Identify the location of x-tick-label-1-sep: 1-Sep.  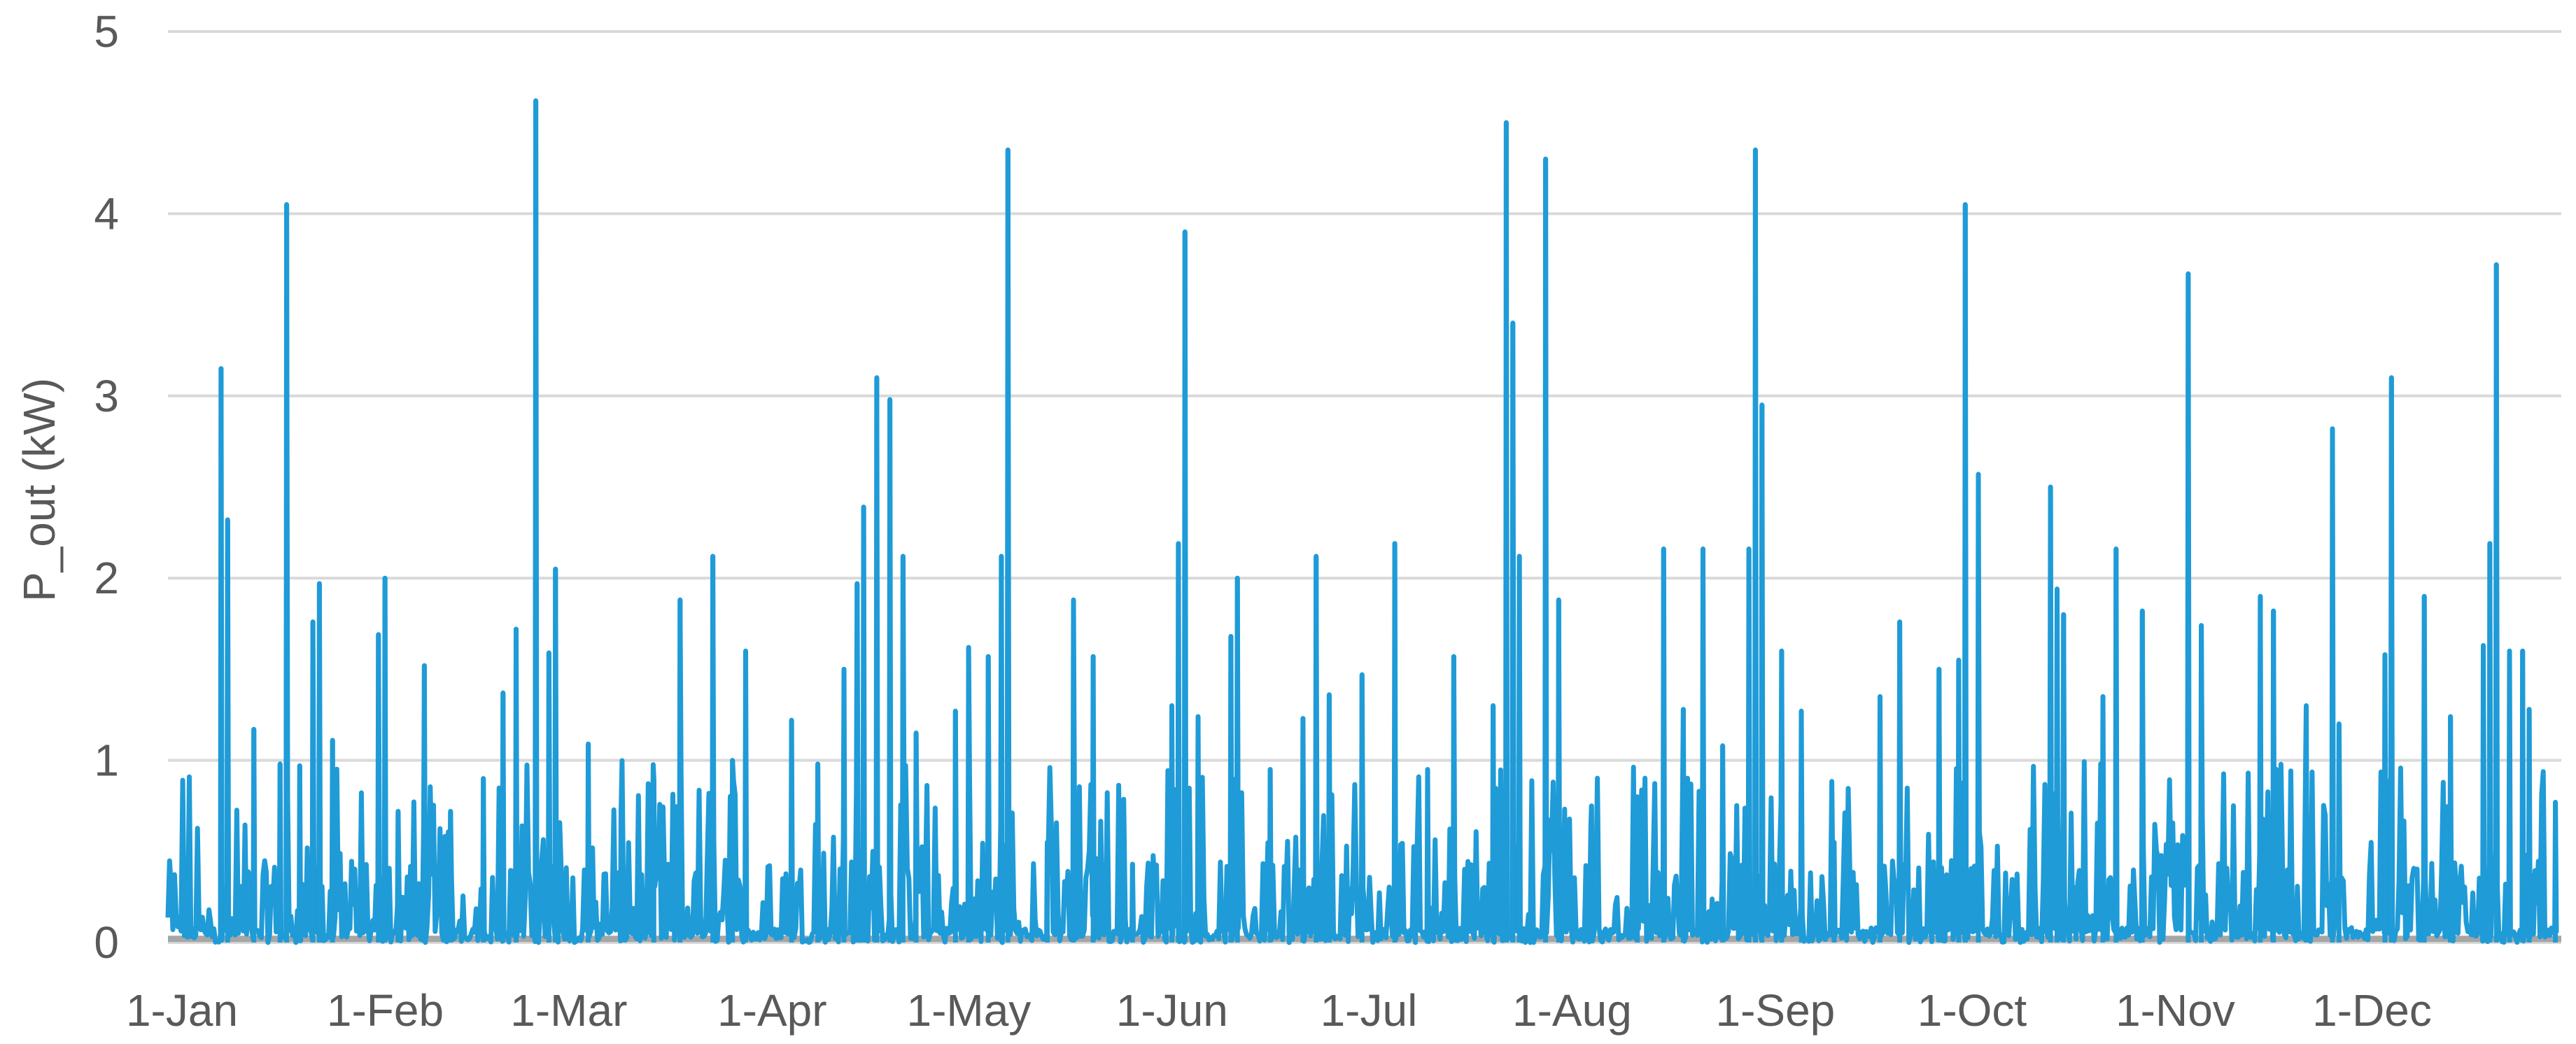
(1775, 1011).